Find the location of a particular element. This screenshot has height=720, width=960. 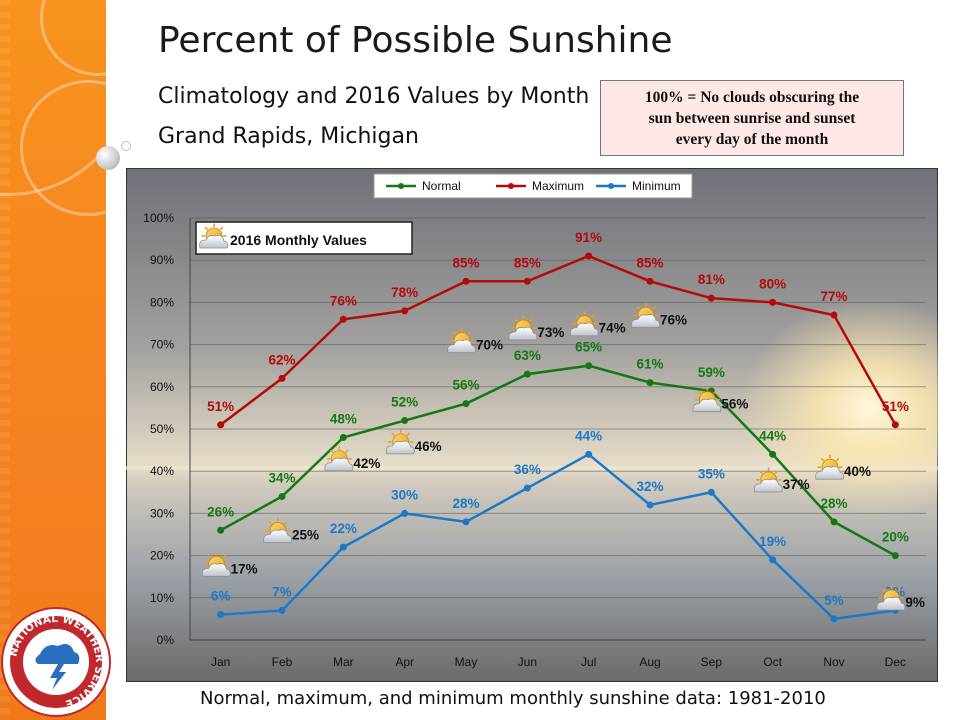

annotation-value: 37% is located at coordinates (796, 484).